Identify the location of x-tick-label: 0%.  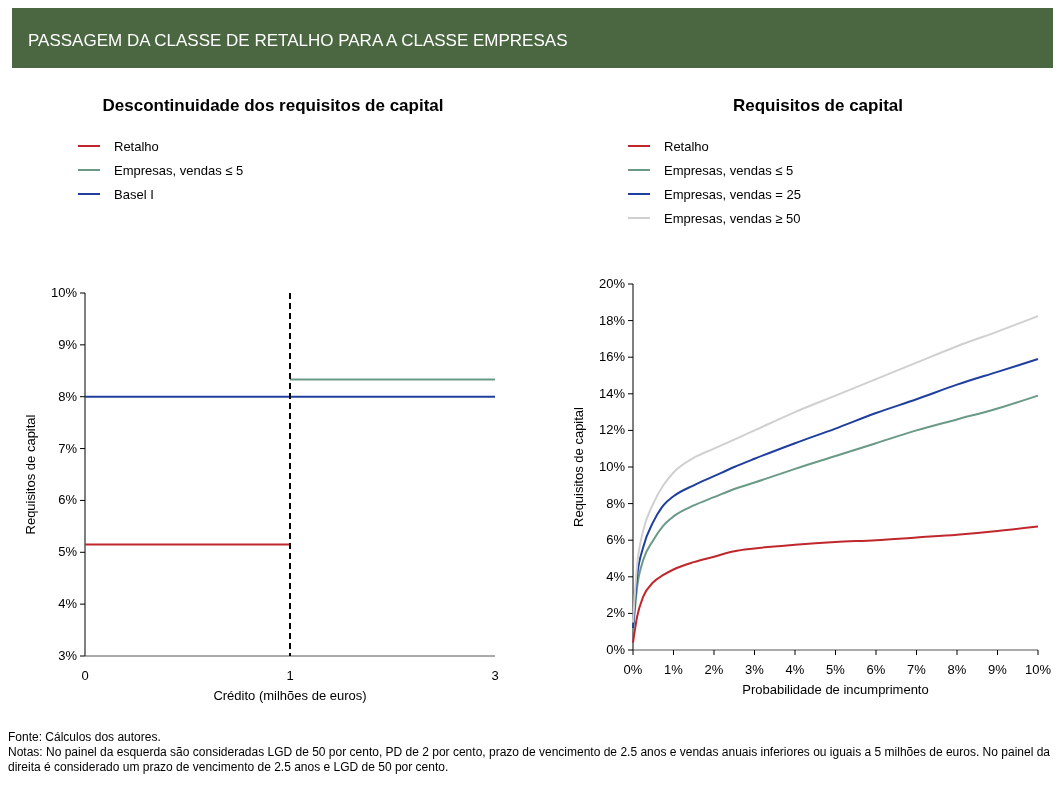
(633, 669).